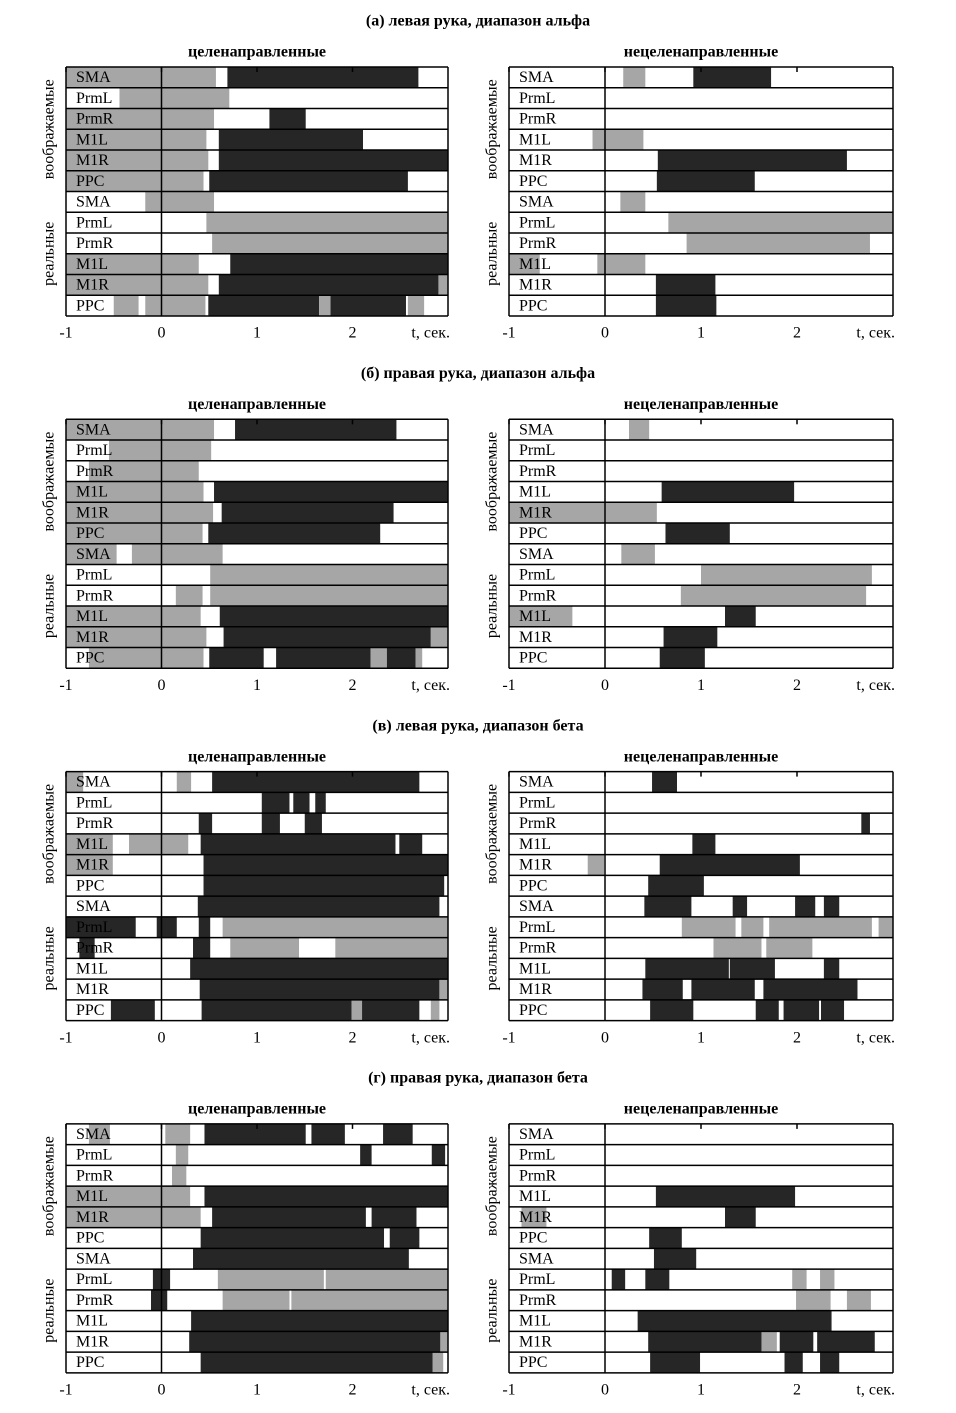 This screenshot has width=956, height=1413. What do you see at coordinates (508, 685) in the screenshot?
I see `x-tick-label: -1` at bounding box center [508, 685].